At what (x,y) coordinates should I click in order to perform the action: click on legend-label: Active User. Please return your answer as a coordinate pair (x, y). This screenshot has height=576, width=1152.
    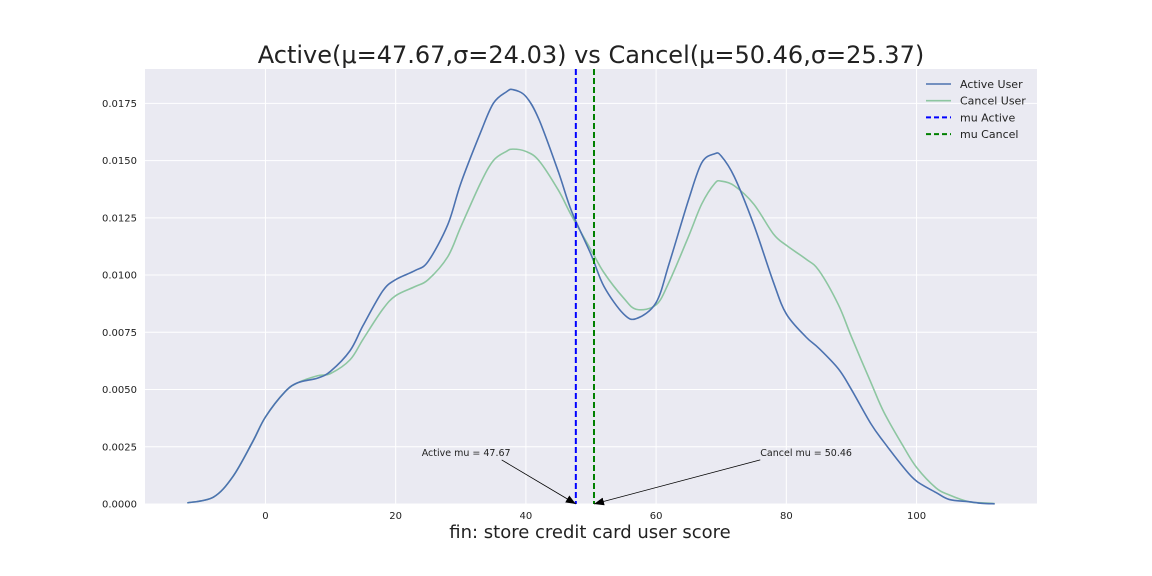
    Looking at the image, I should click on (991, 84).